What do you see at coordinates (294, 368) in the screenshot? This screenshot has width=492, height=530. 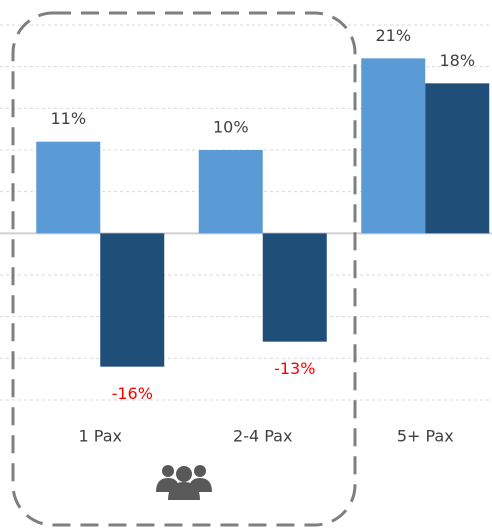 I see `value-label: -13%` at bounding box center [294, 368].